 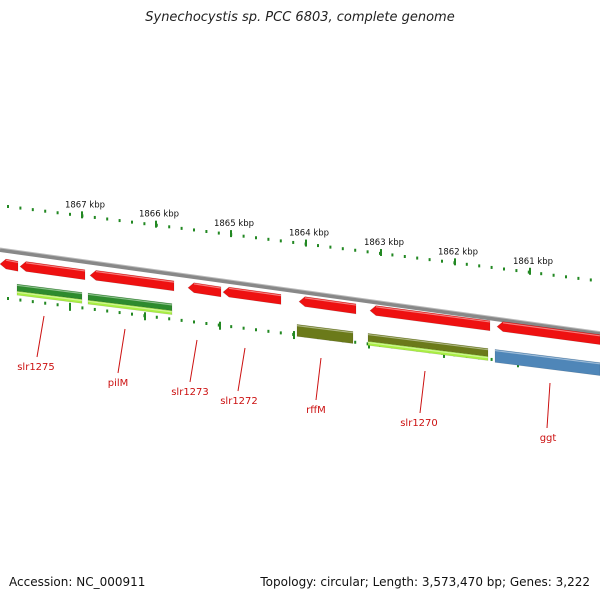 What do you see at coordinates (533, 262) in the screenshot?
I see `ruler-tick-label: 1861 kbp` at bounding box center [533, 262].